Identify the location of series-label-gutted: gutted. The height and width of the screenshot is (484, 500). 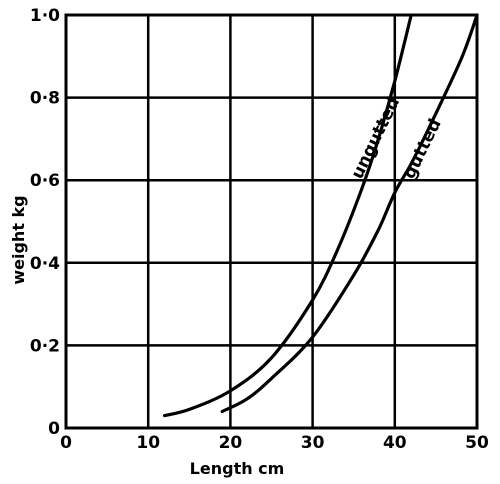
(423, 149).